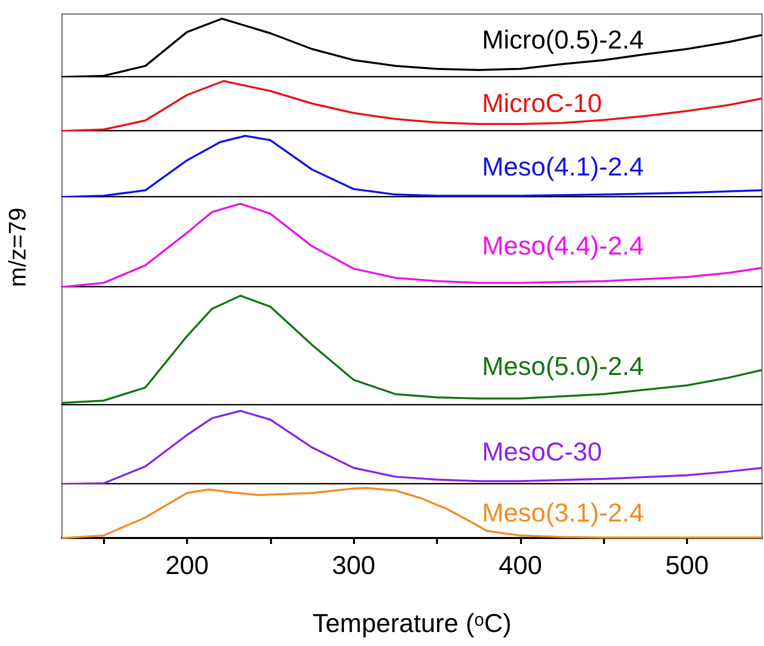 The image size is (764, 646). Describe the element at coordinates (563, 366) in the screenshot. I see `series-label: Meso(5.0)-2.4` at that location.